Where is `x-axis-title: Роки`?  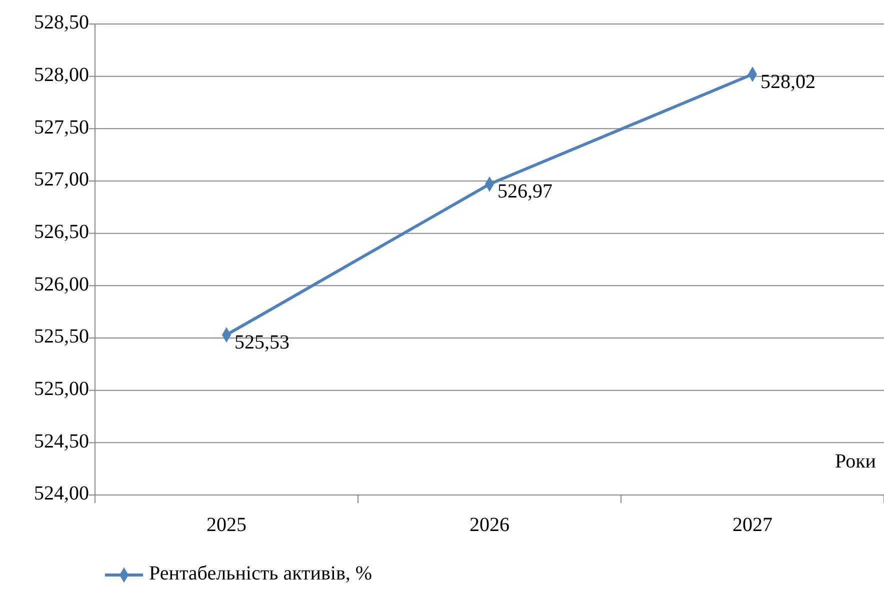
x-axis-title: Роки is located at coordinates (855, 461).